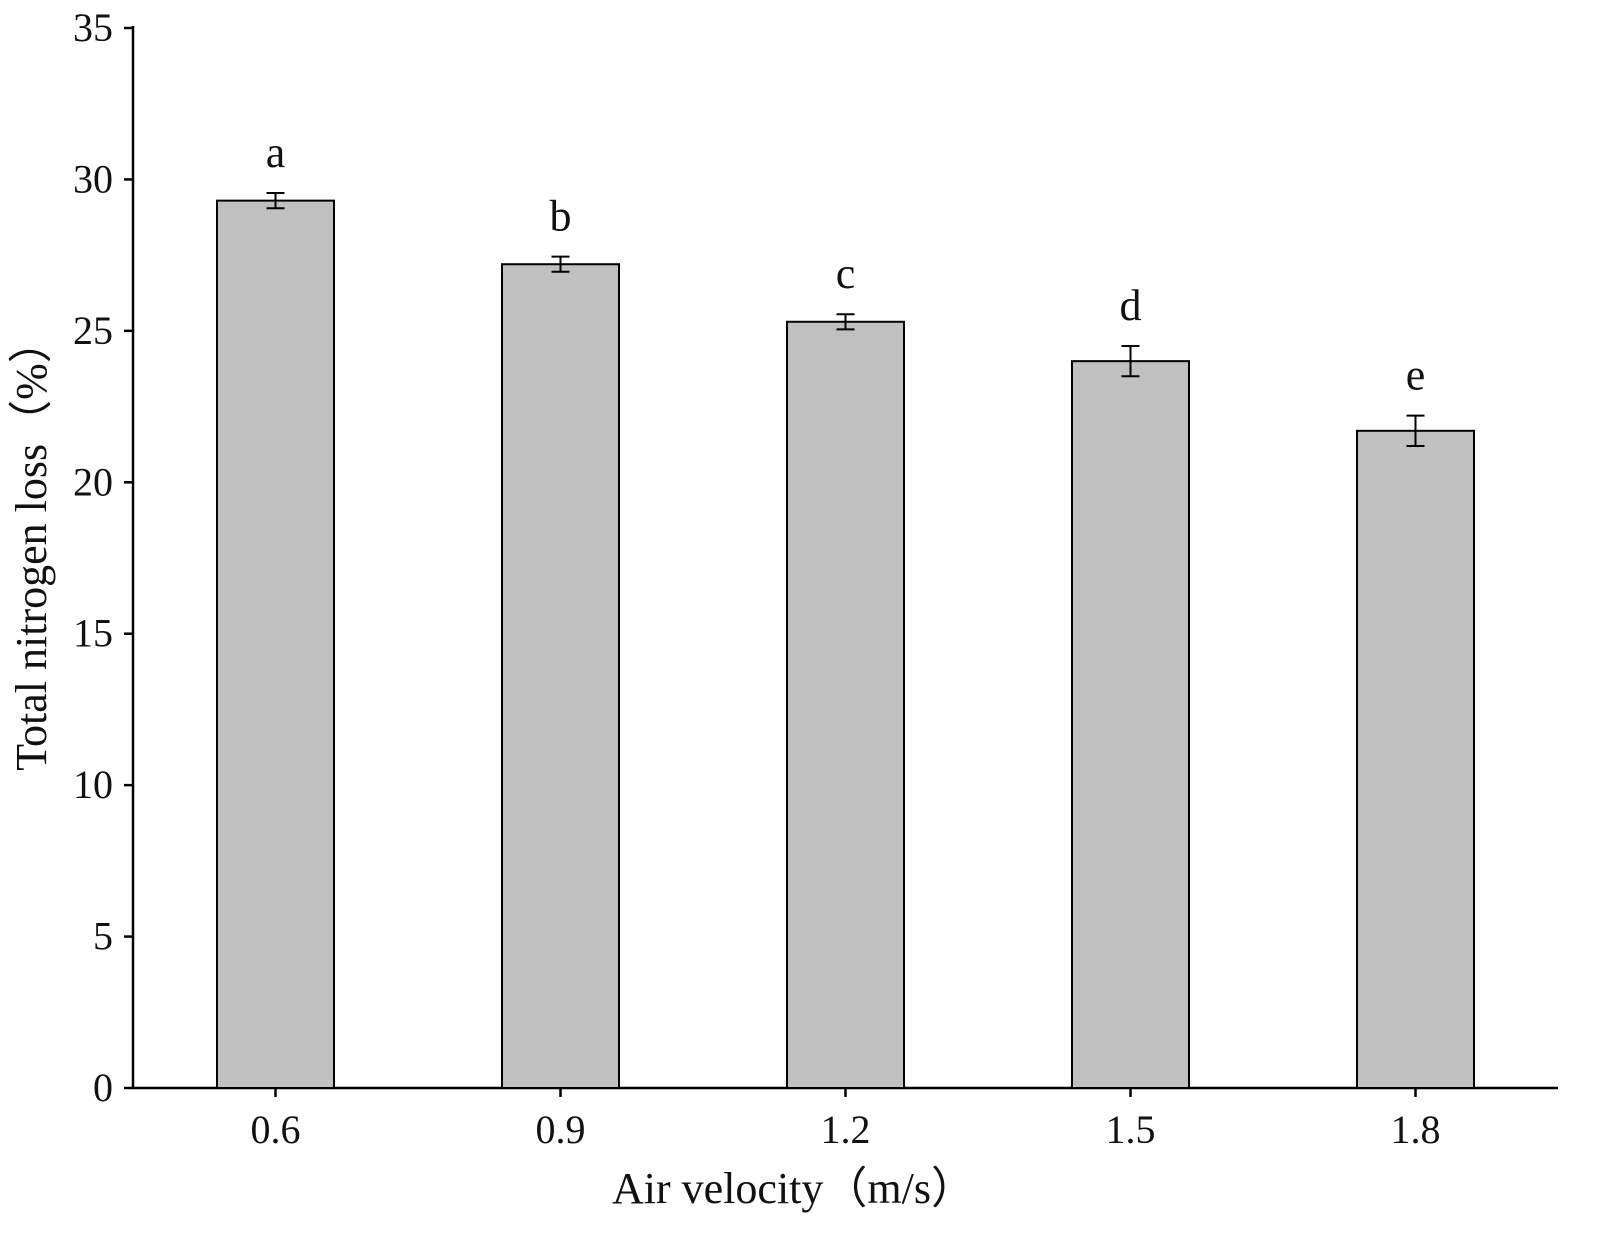 The width and height of the screenshot is (1597, 1249). I want to click on x-tick-label: 0.6, so click(276, 1129).